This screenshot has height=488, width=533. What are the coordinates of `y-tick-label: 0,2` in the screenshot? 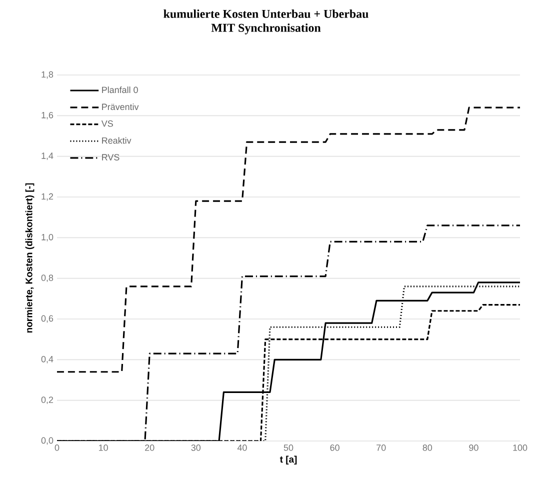 It's located at (47, 400).